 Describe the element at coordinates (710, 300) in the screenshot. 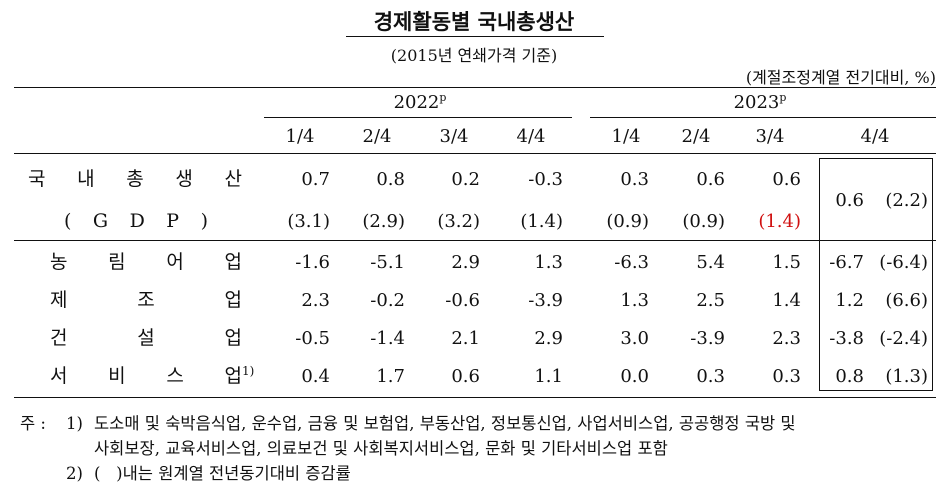

I see `industry-value: 2.5` at that location.